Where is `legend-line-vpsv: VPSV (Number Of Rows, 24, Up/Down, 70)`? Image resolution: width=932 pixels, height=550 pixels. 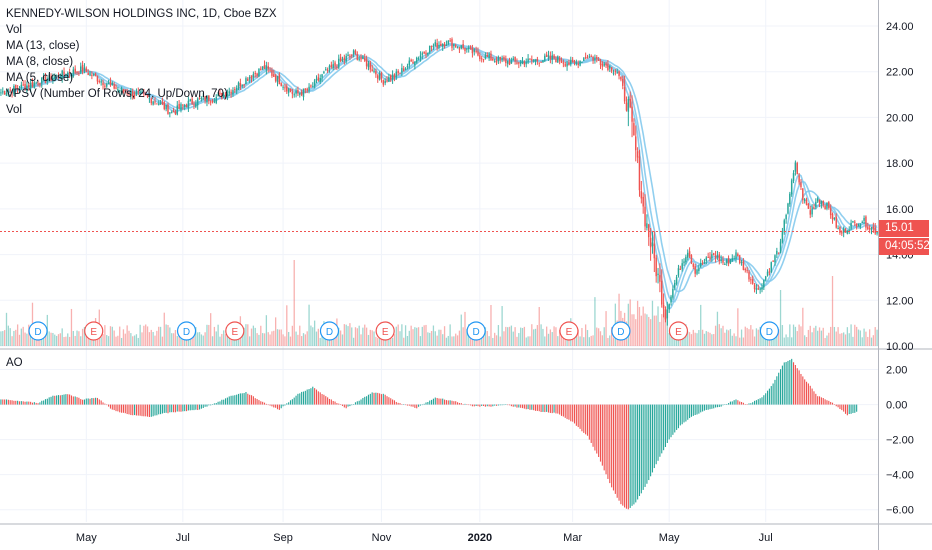
legend-line-vpsv: VPSV (Number Of Rows, 24, Up/Down, 70) is located at coordinates (117, 94).